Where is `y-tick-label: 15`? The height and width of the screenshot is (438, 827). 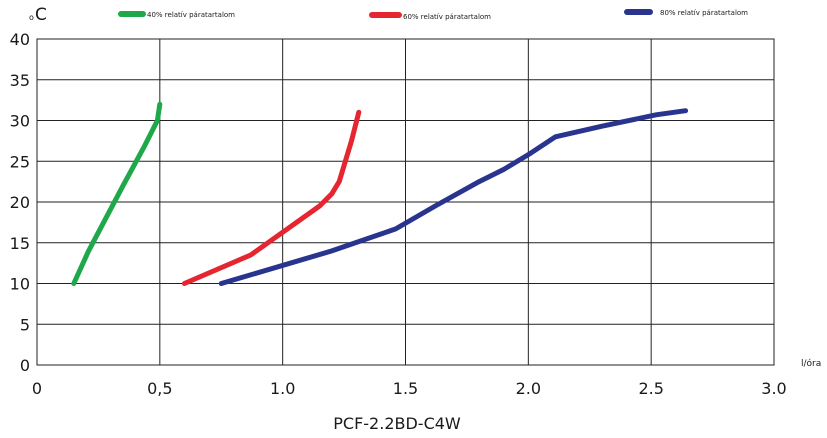
y-tick-label: 15 is located at coordinates (20, 243).